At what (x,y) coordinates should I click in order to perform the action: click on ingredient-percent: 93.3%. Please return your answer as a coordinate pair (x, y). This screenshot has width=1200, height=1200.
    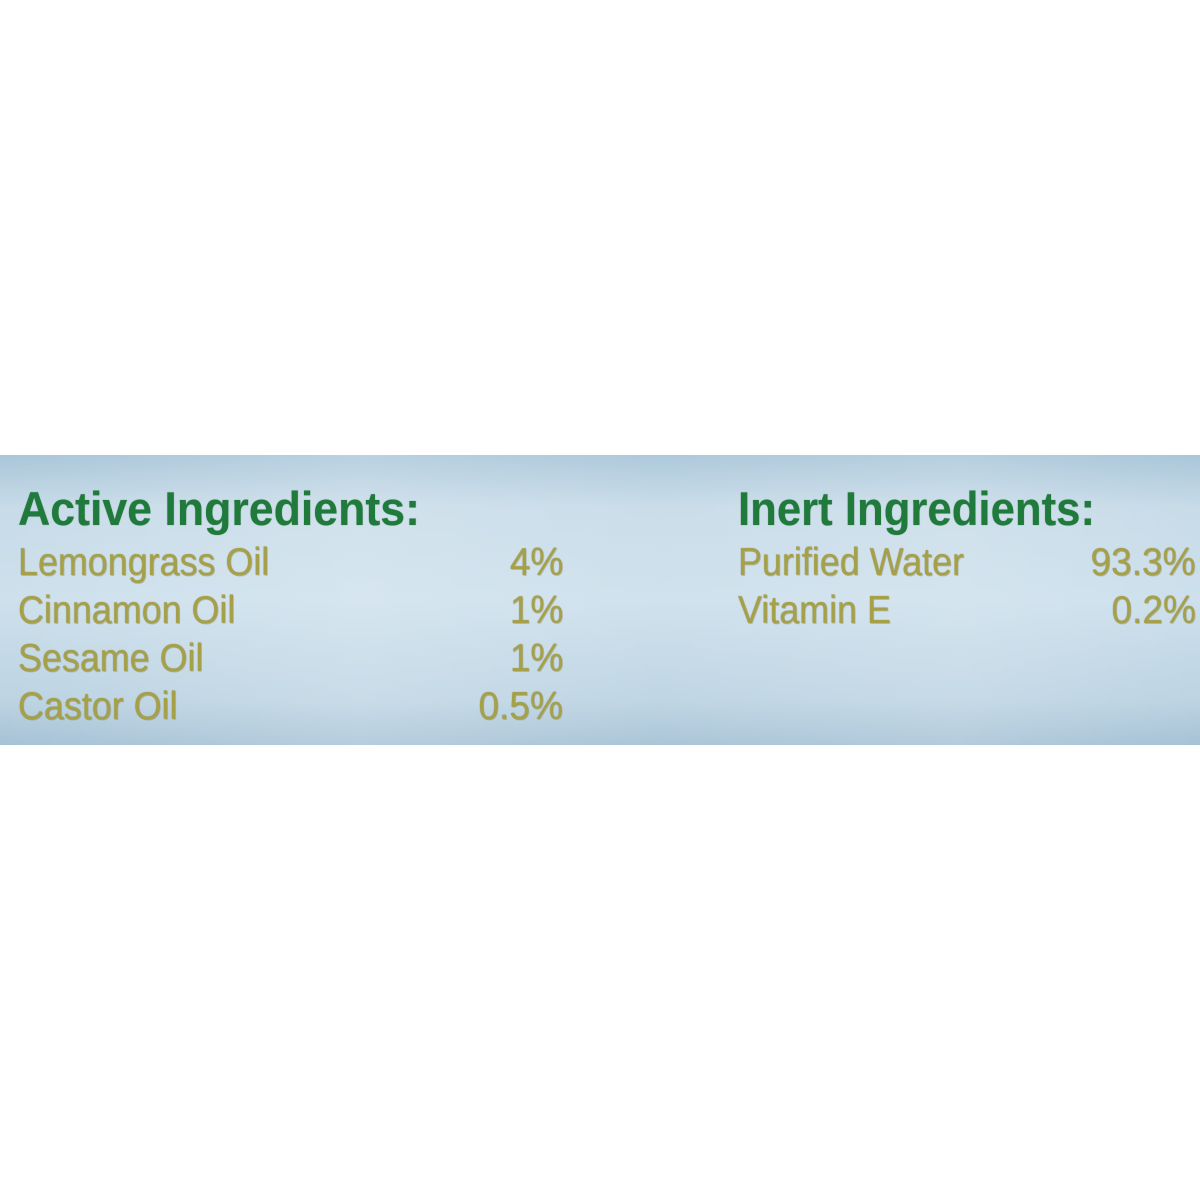
    Looking at the image, I should click on (1143, 562).